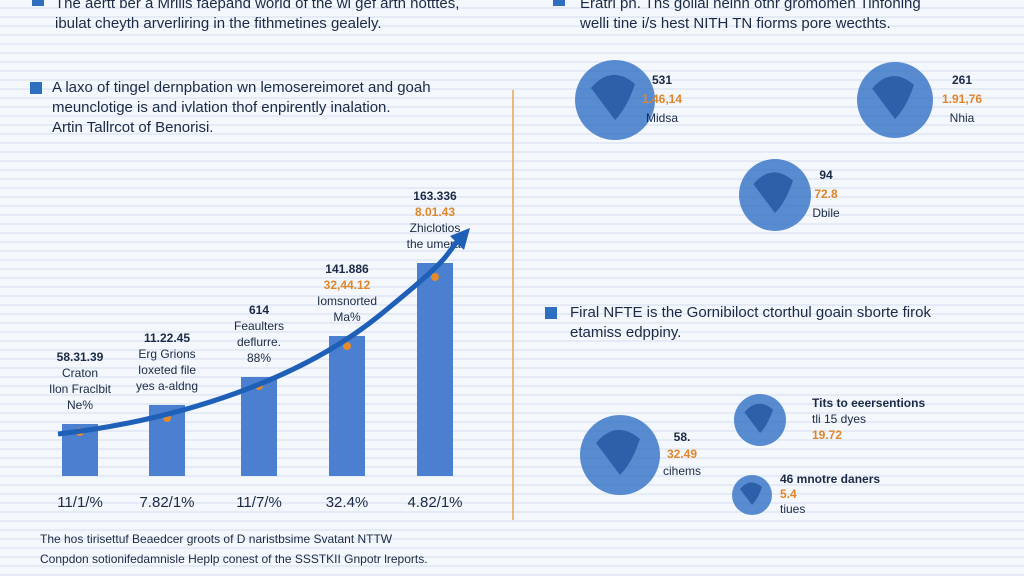  What do you see at coordinates (625, 332) in the screenshot?
I see `section-heading: etamiss edppiny.` at bounding box center [625, 332].